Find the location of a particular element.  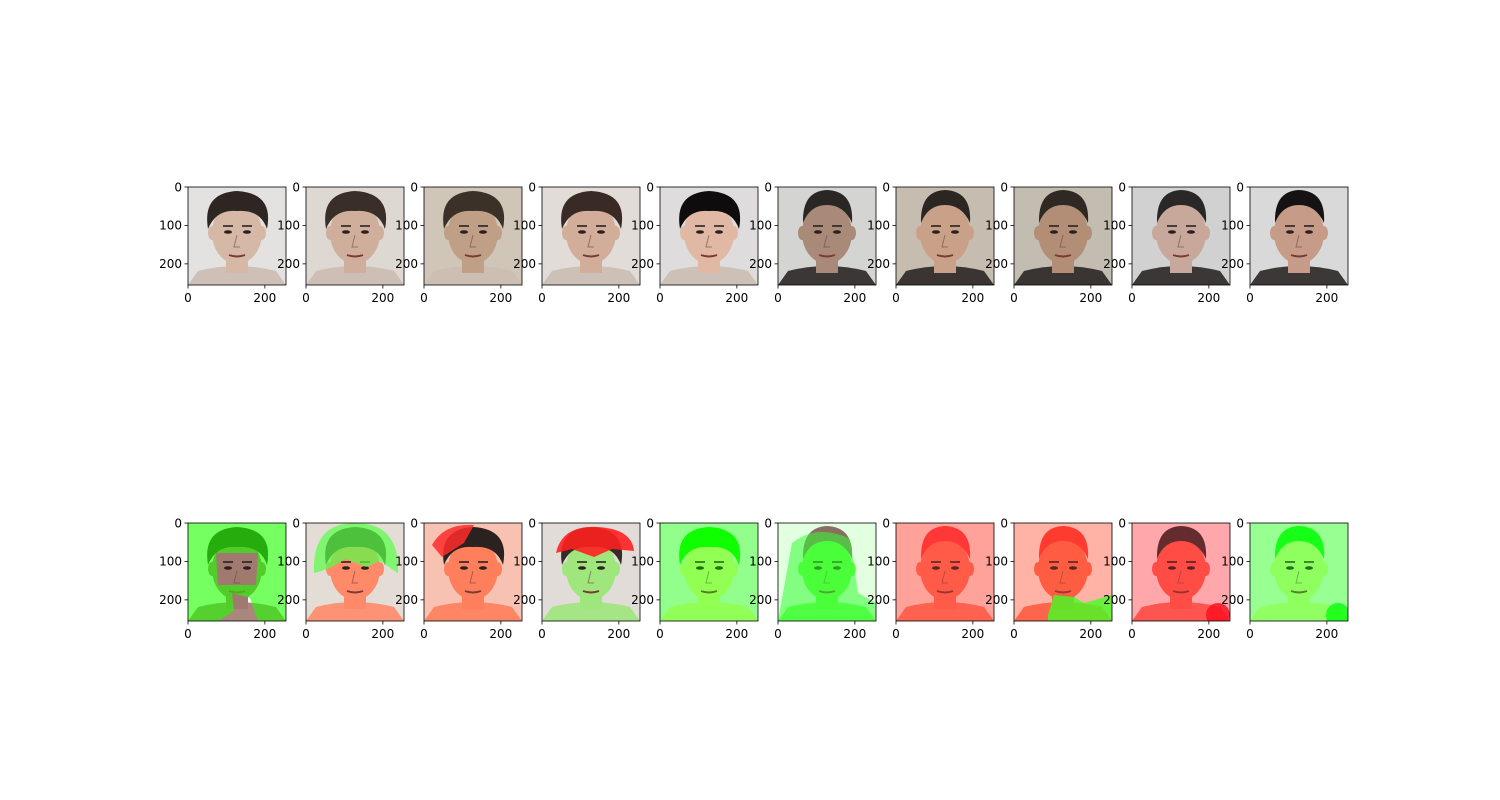

panel-segmentation-7: 0 100 200 0 200 is located at coordinates (931, 578).